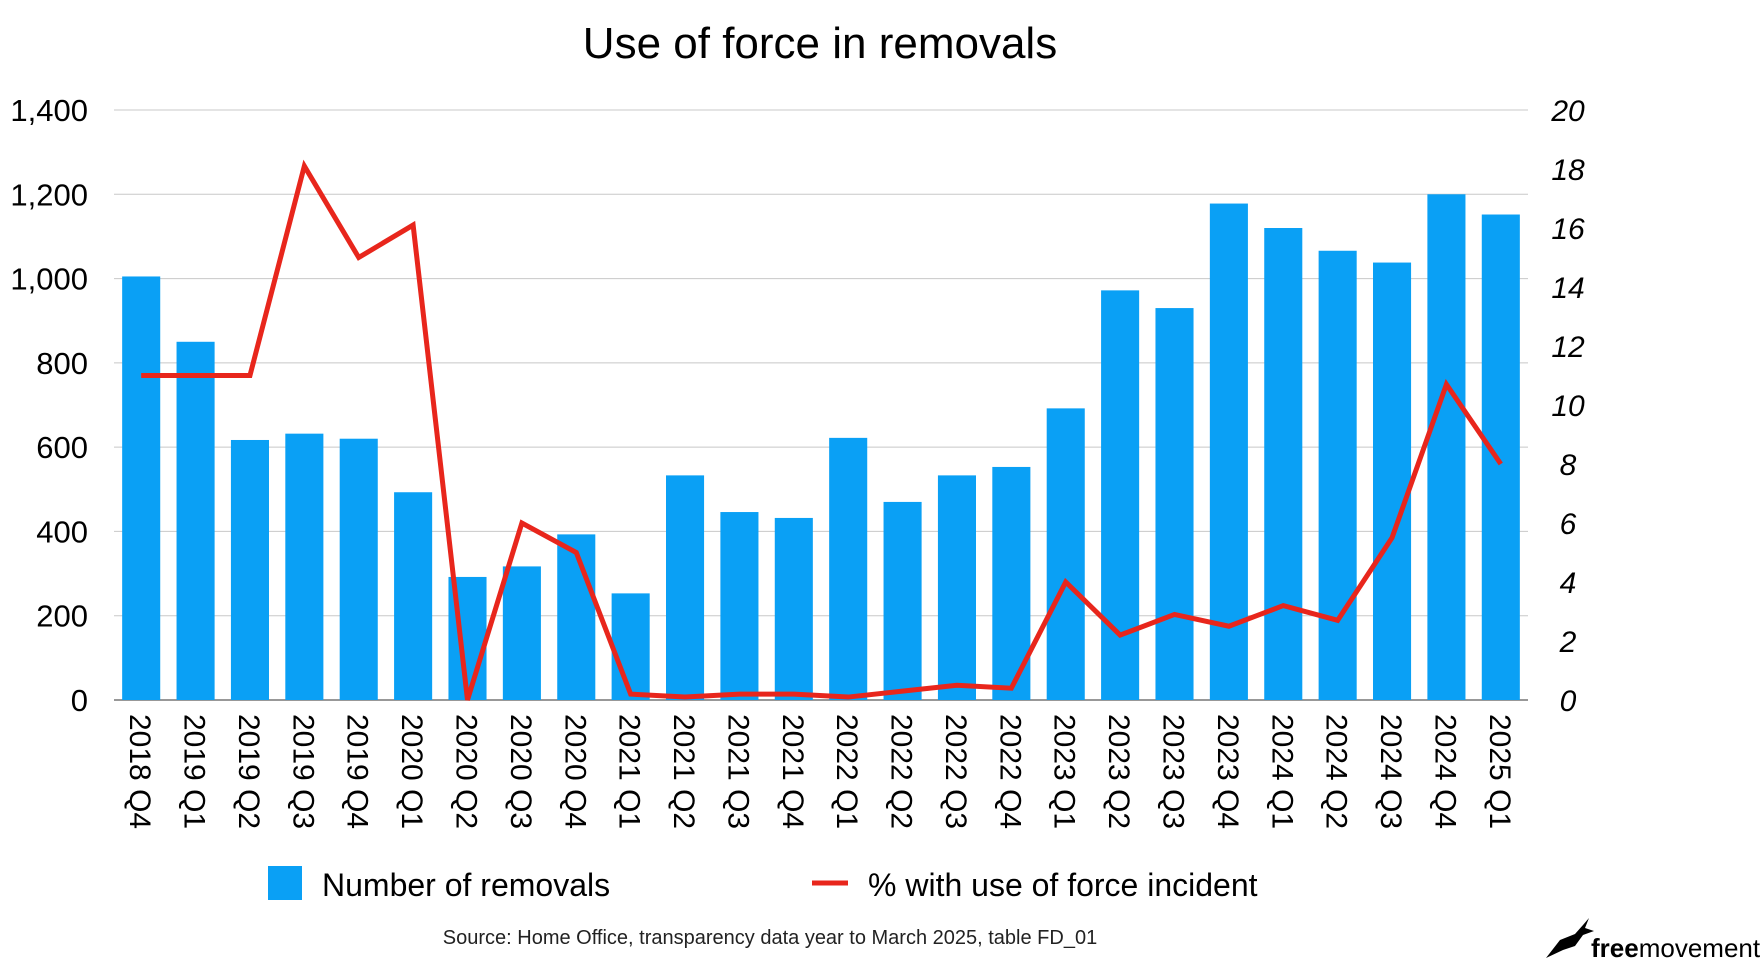 The width and height of the screenshot is (1760, 972). What do you see at coordinates (1499, 771) in the screenshot?
I see `x-tick-label: 2025 Q1` at bounding box center [1499, 771].